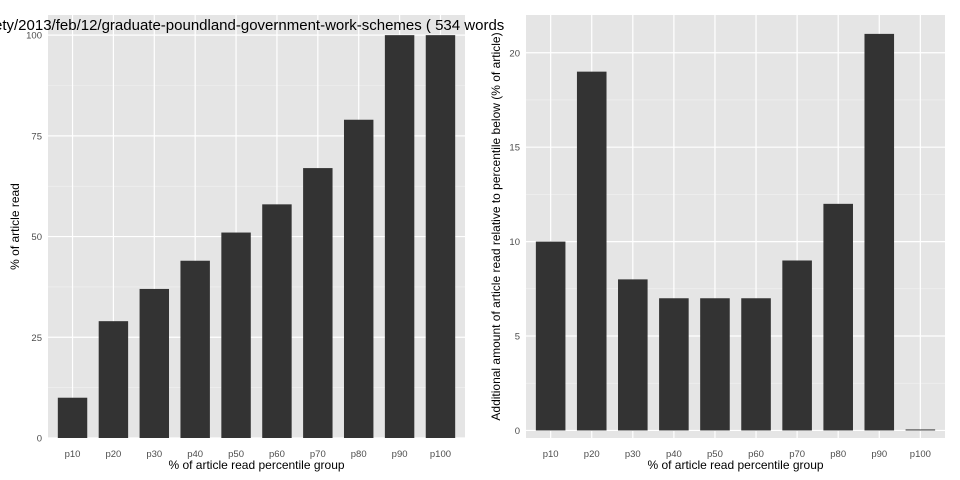  What do you see at coordinates (39, 439) in the screenshot?
I see `left-y-tick-label: 0` at bounding box center [39, 439].